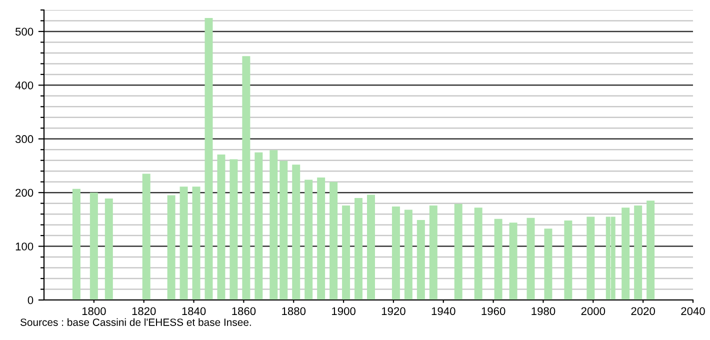  I want to click on x-tick-label: 1840, so click(194, 311).